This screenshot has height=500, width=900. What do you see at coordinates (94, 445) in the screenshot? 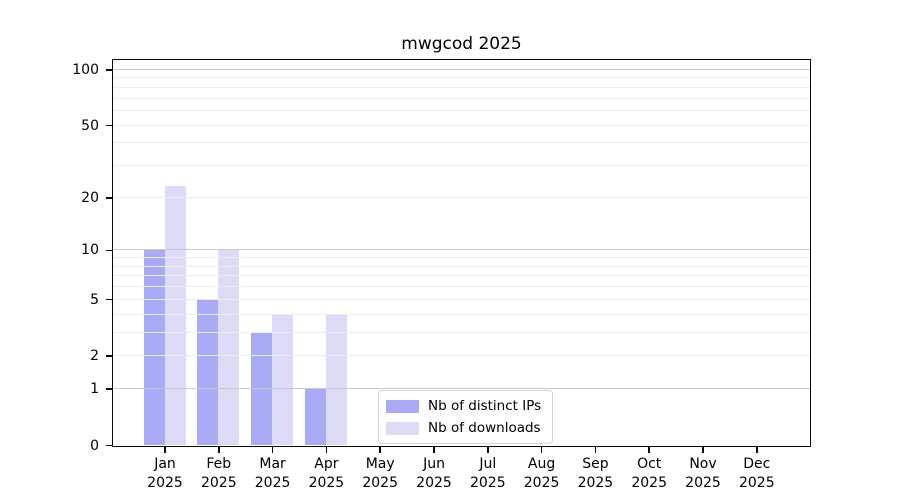
I see `y-tick-label: 0` at bounding box center [94, 445].